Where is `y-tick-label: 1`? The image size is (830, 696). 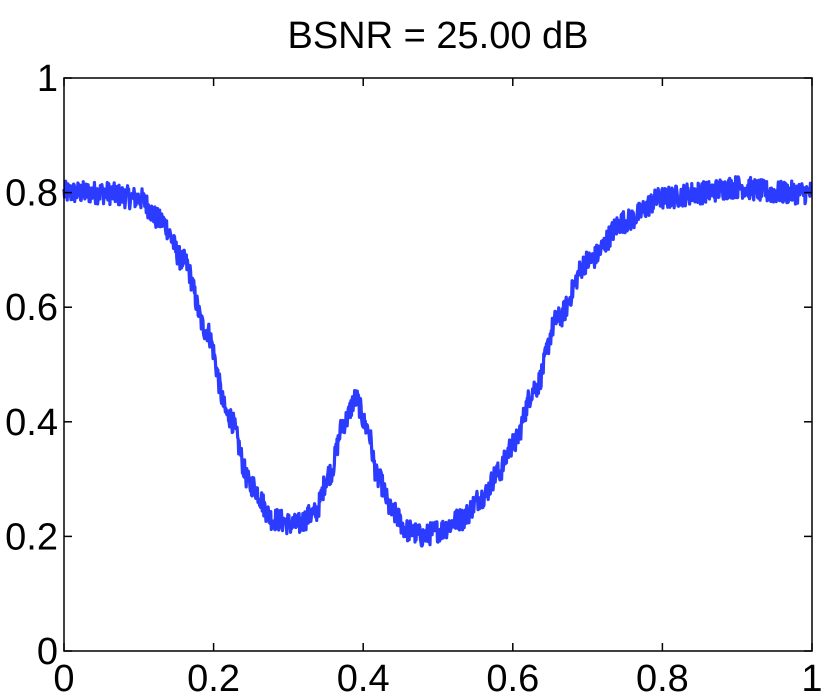 y-tick-label: 1 is located at coordinates (47, 79).